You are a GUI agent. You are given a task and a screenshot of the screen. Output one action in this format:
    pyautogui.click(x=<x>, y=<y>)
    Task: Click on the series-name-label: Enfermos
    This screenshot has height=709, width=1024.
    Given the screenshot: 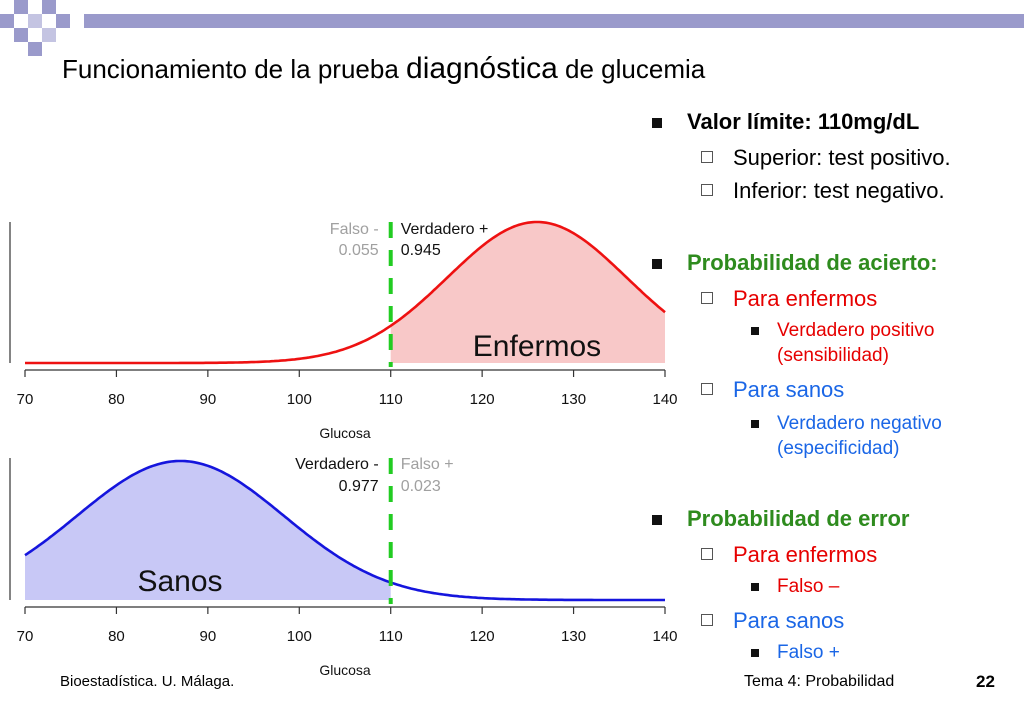 What is the action you would take?
    pyautogui.click(x=537, y=346)
    